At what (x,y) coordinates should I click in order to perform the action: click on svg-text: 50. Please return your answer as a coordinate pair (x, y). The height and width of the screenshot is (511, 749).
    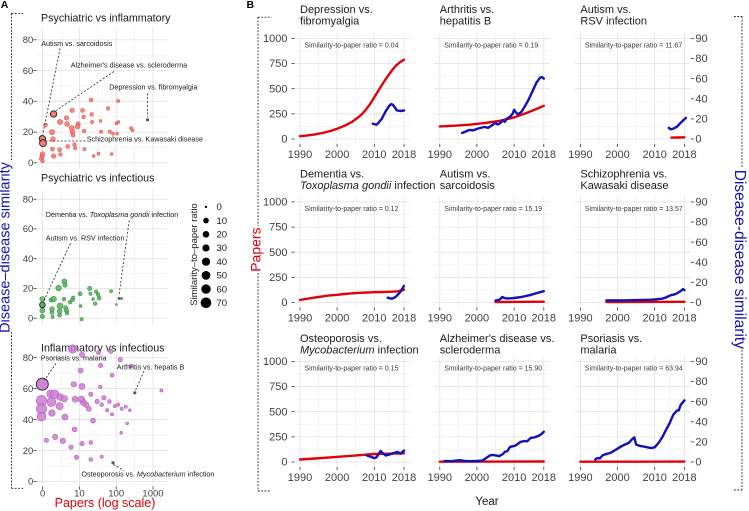
    Looking at the image, I should click on (222, 276).